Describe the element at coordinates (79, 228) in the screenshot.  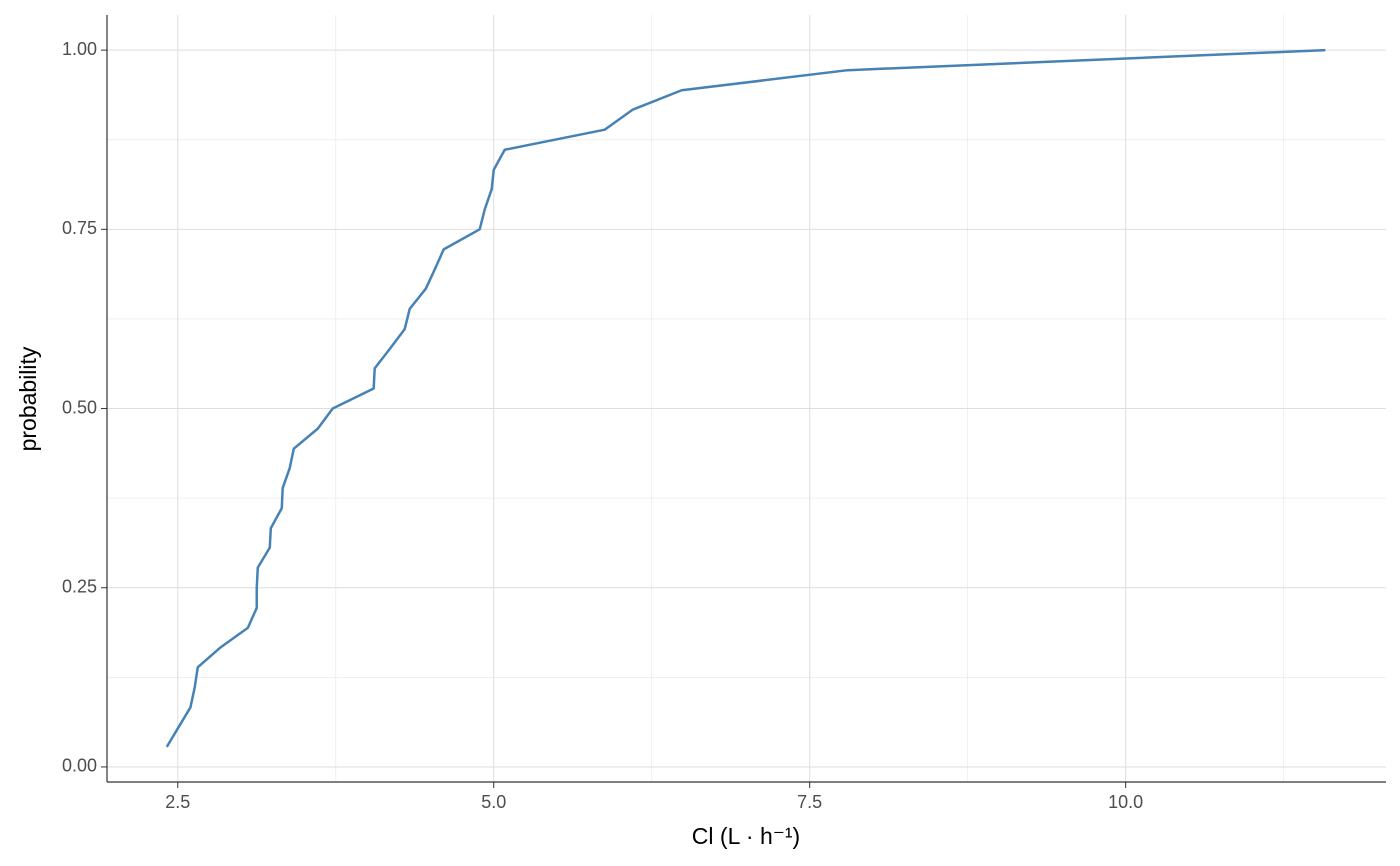
I see `y-tick-label: 0.75` at that location.